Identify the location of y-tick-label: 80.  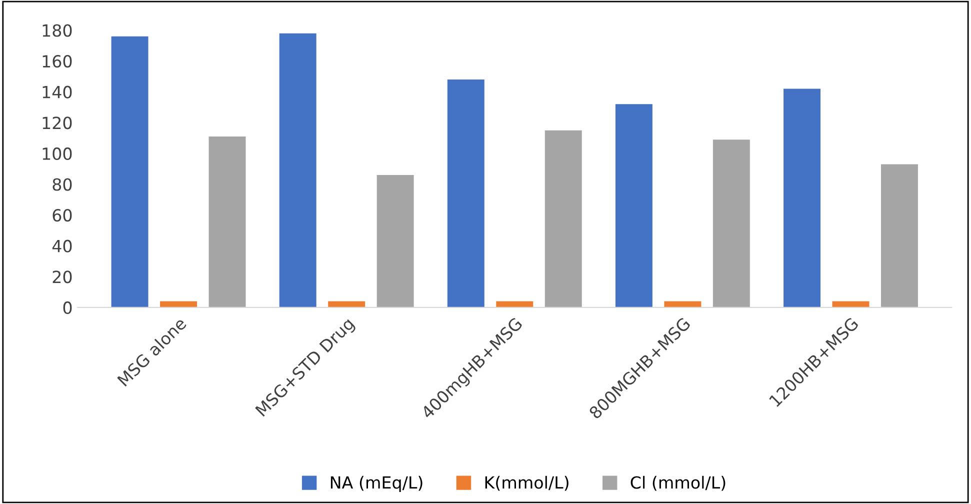
(62, 184).